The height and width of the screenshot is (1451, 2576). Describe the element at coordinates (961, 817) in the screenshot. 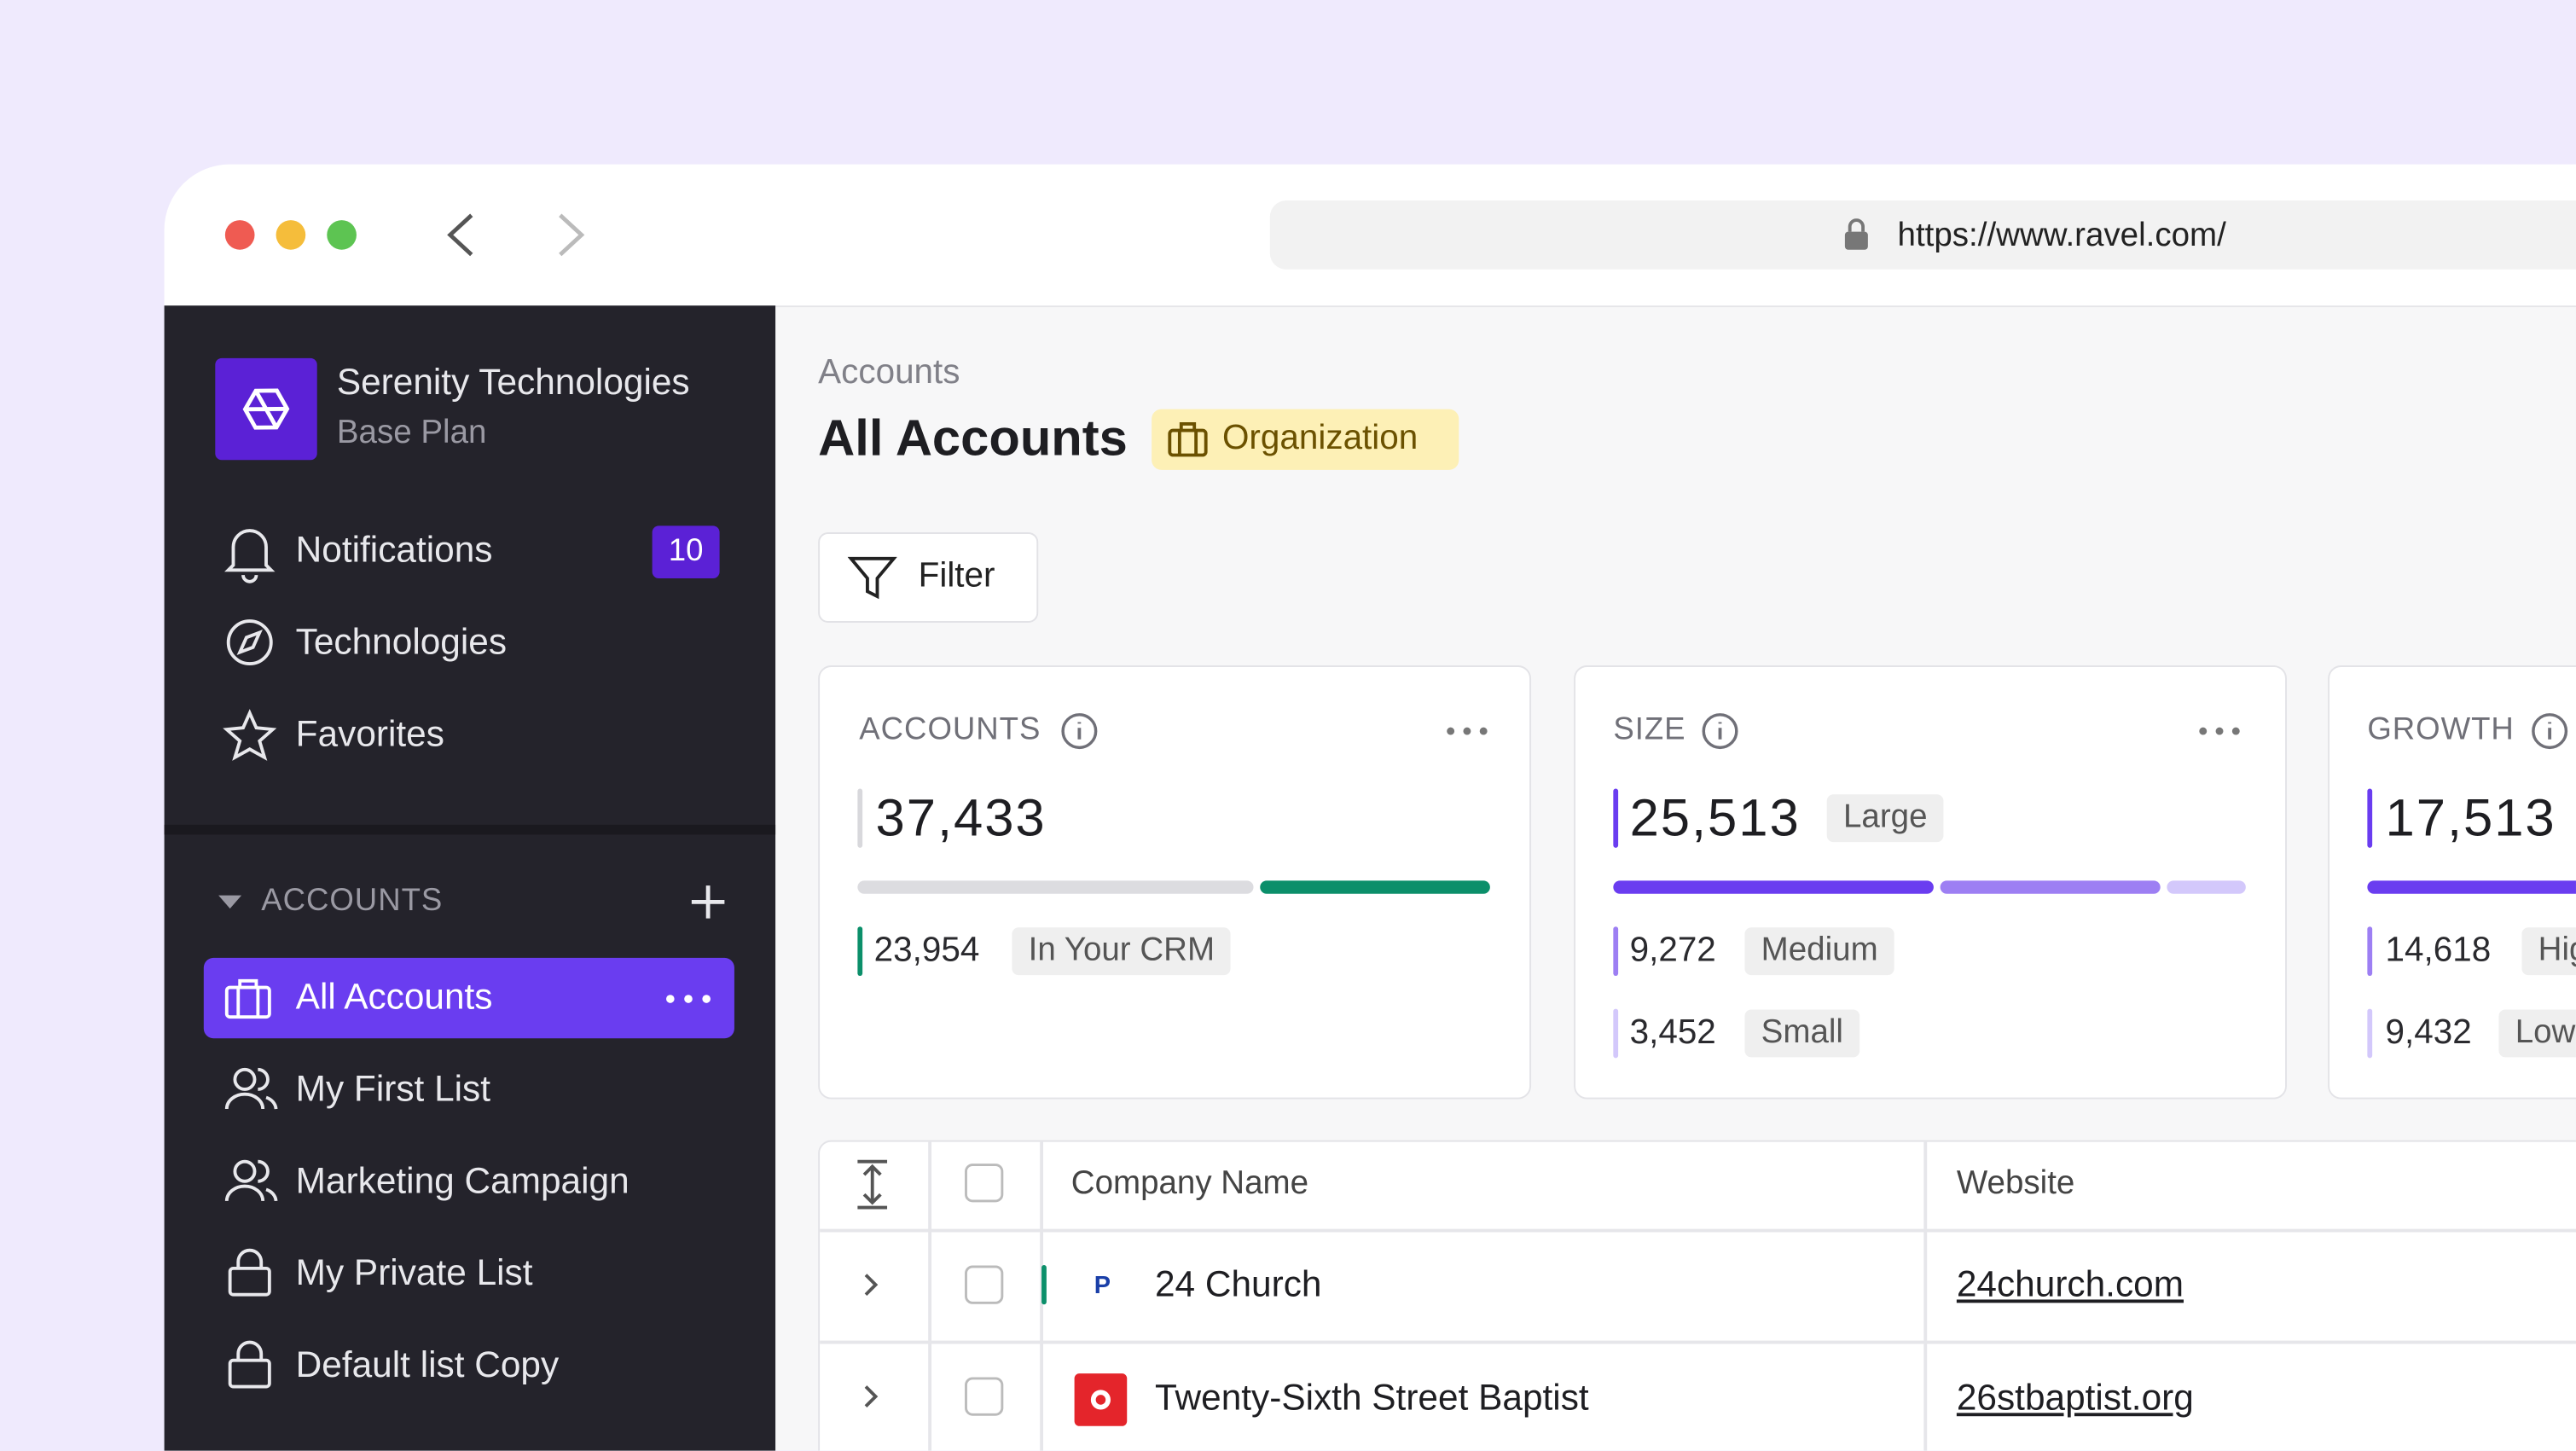

I see `card-total: 37,433` at that location.